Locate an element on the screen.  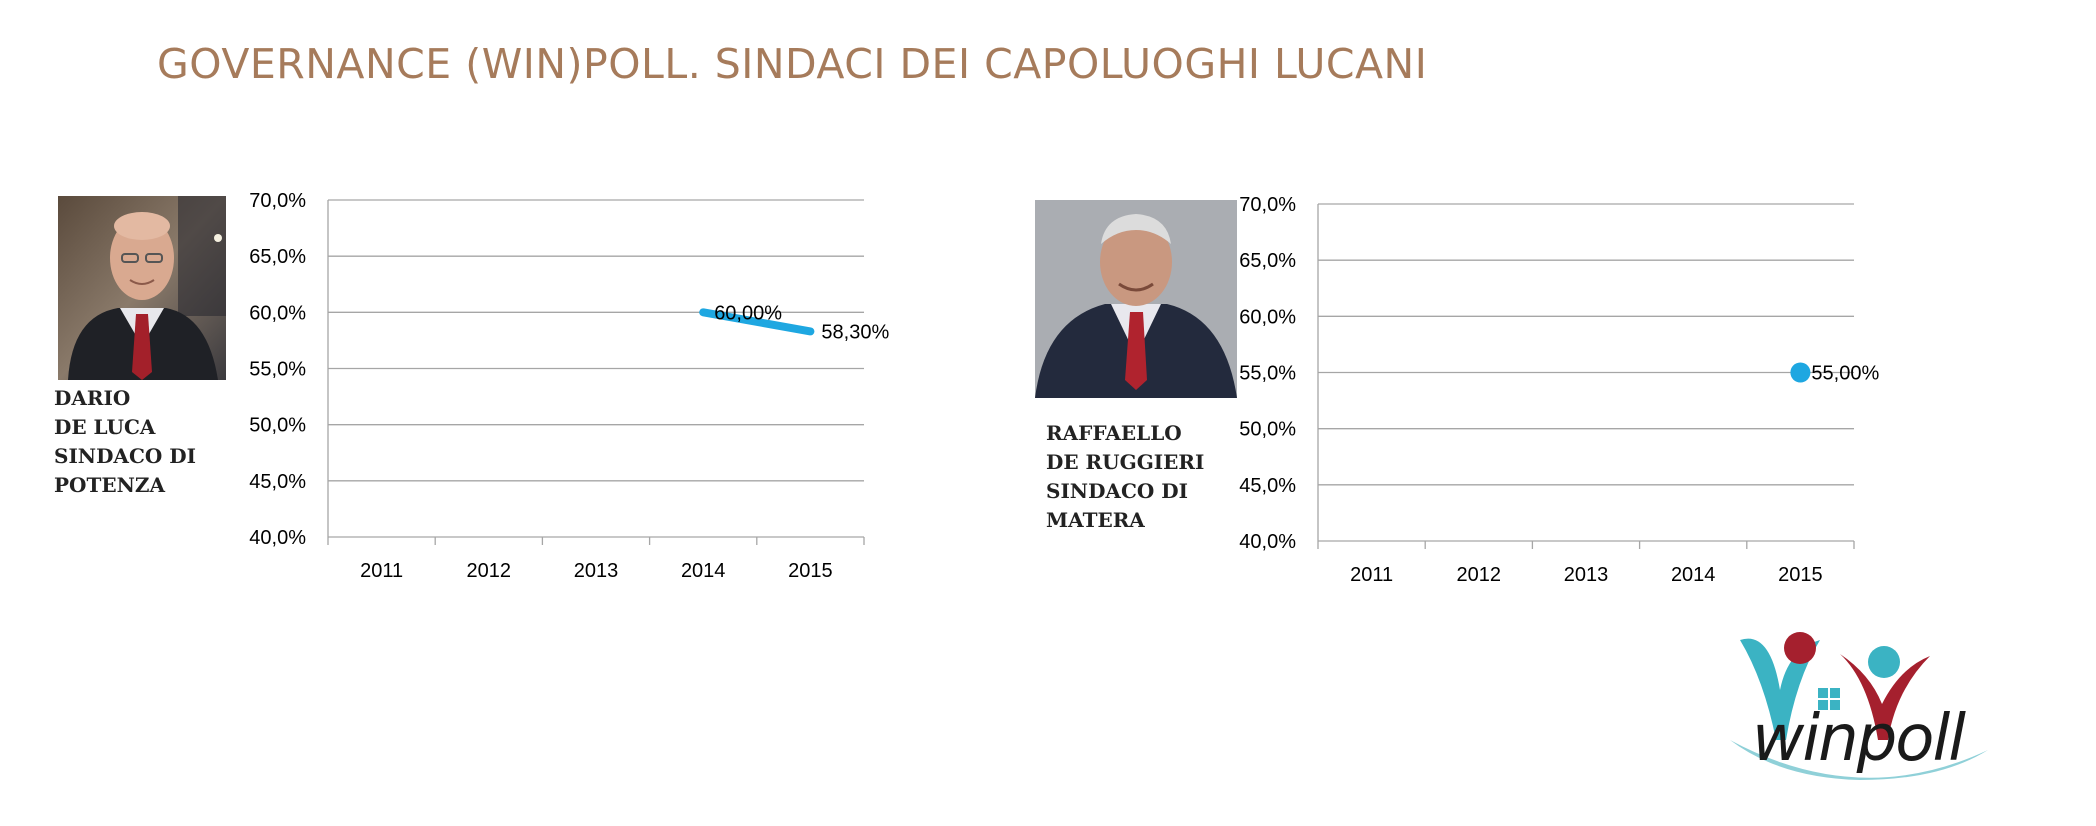
logo-wordmark: winpoll is located at coordinates (1859, 739).